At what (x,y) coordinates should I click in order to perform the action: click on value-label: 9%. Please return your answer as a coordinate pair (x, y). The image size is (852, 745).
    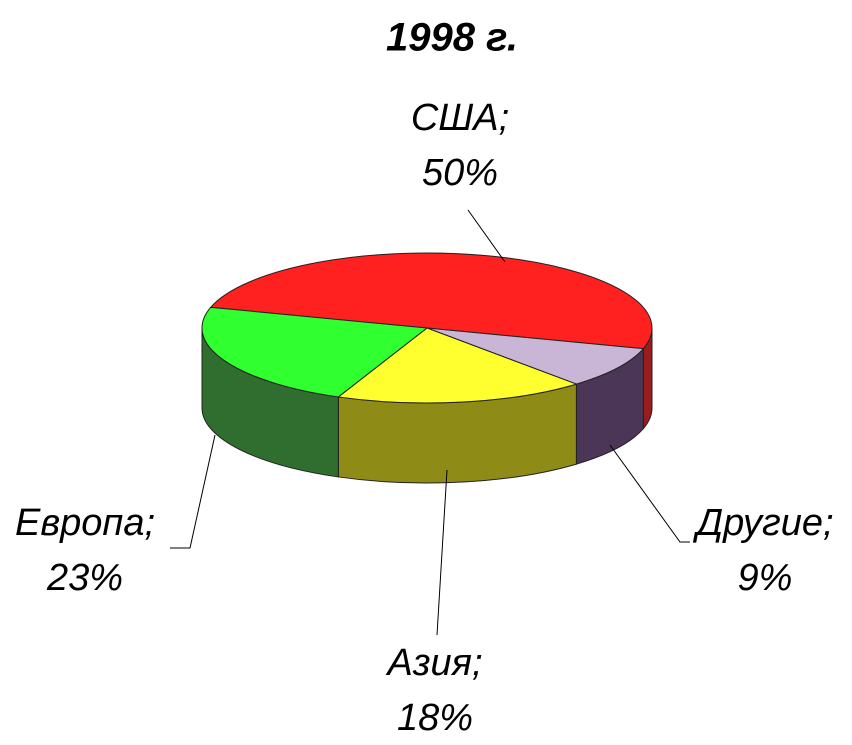
    Looking at the image, I should click on (765, 578).